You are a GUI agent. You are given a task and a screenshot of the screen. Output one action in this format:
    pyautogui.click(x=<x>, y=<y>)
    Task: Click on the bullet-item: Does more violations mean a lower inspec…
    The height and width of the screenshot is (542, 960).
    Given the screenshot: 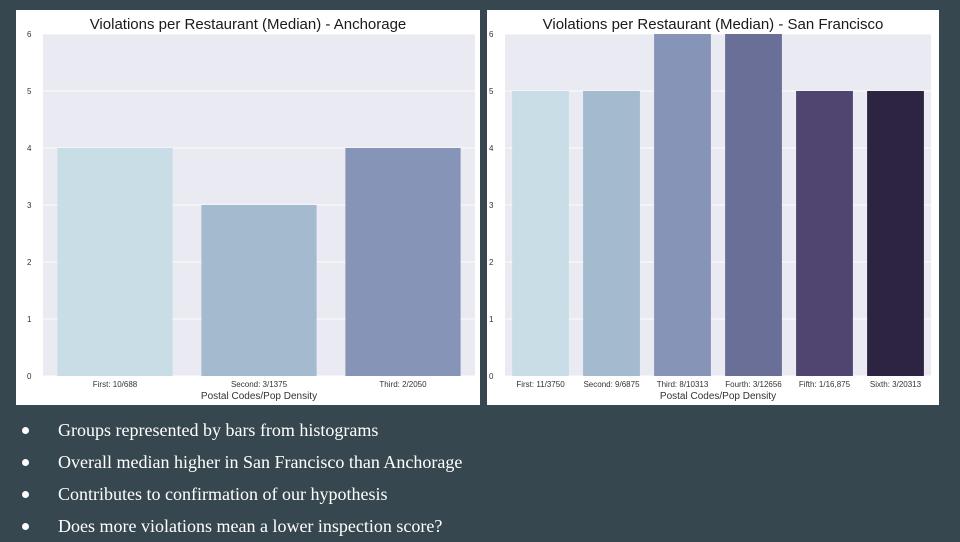 What is the action you would take?
    pyautogui.click(x=242, y=526)
    